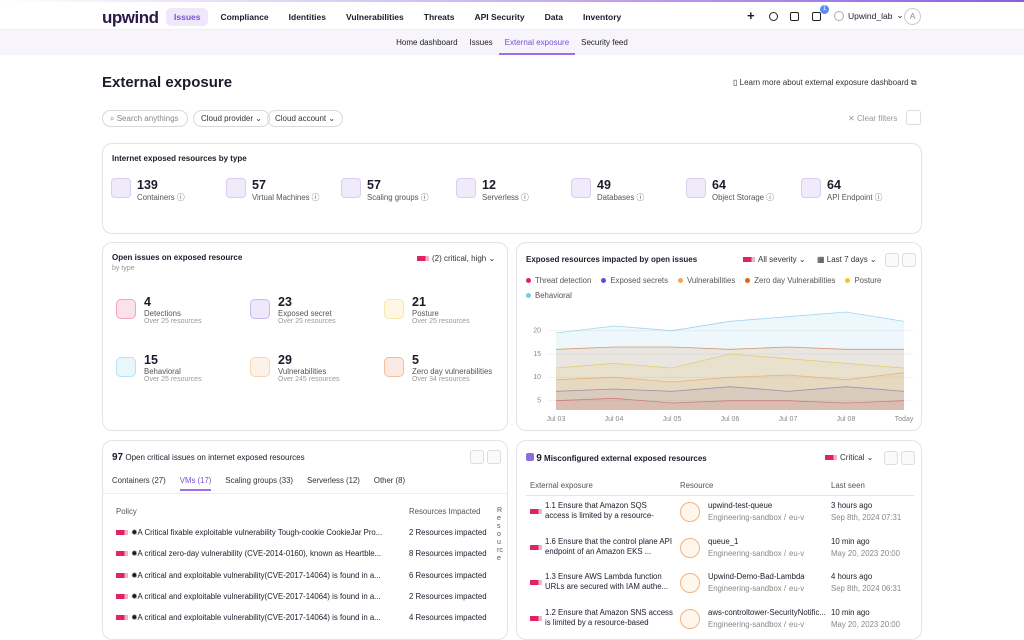 The image size is (1024, 640). I want to click on account-switcher: Upwind_lab ⌄, so click(869, 15).